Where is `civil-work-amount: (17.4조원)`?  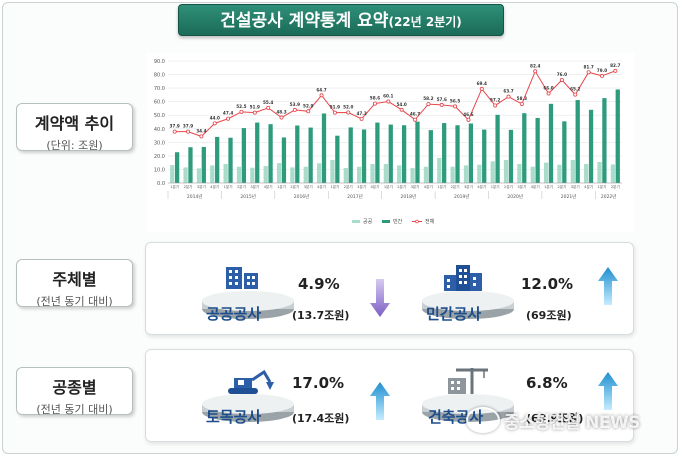
civil-work-amount: (17.4조원) is located at coordinates (321, 418).